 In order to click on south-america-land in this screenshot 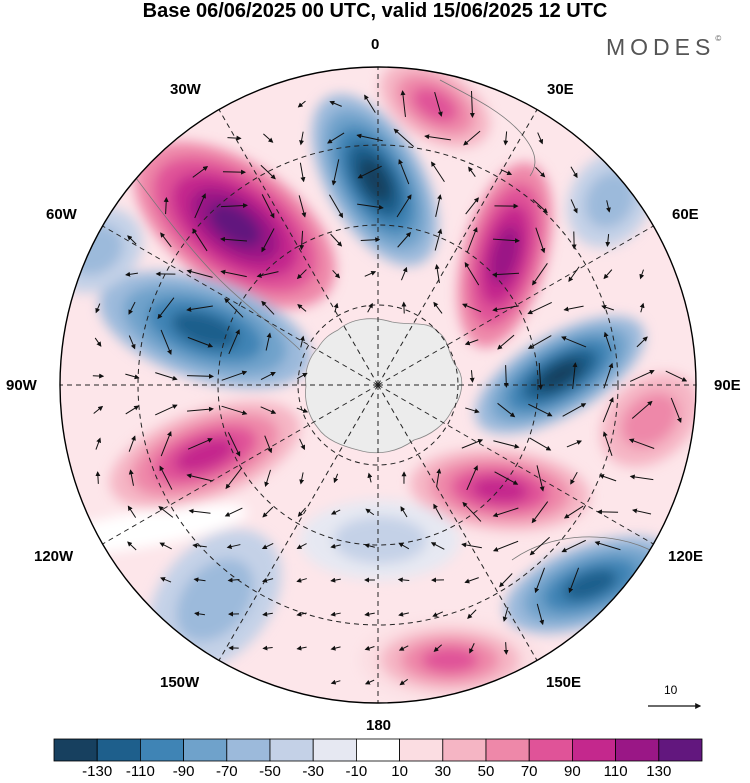, I will do `click(215, 260)`.